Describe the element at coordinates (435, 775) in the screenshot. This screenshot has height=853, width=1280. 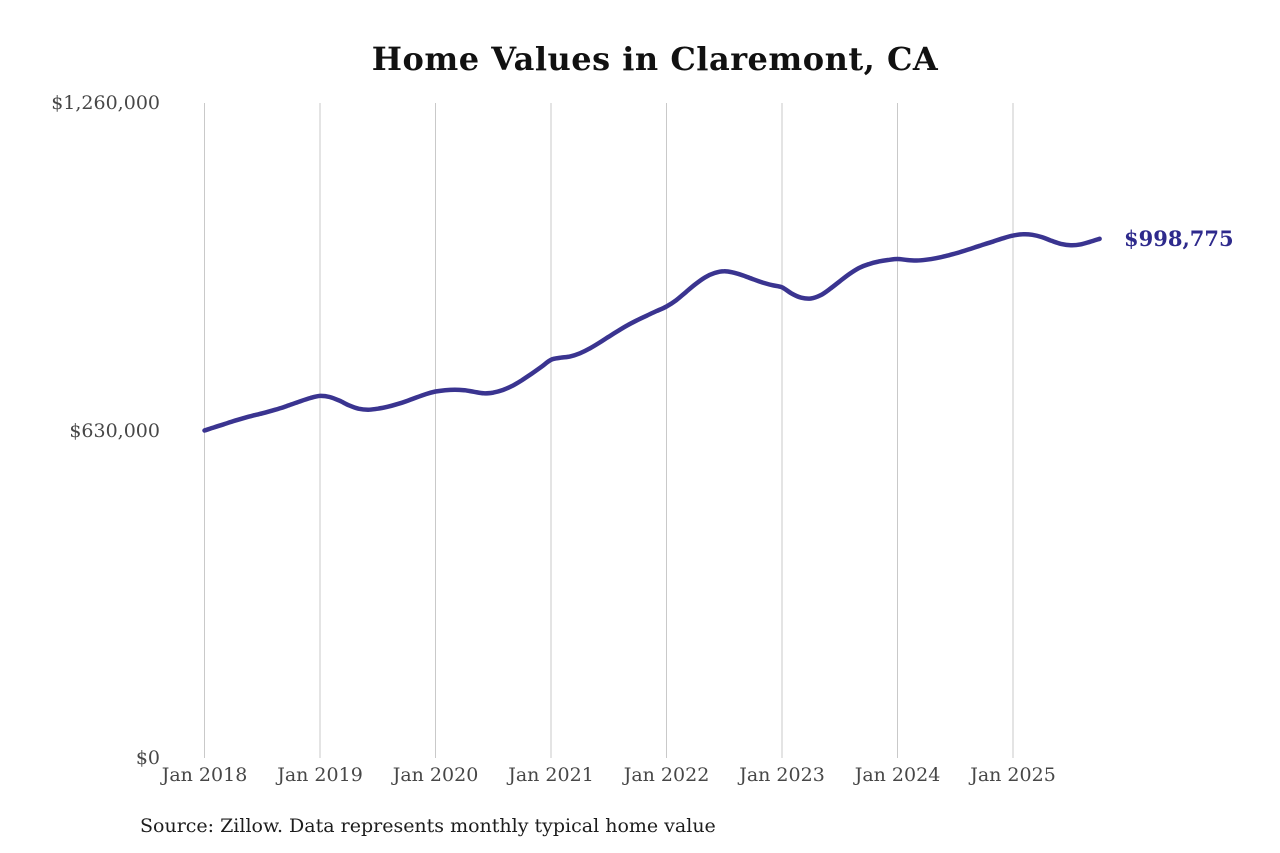
I see `x-axis-tick-label: Jan 2020` at that location.